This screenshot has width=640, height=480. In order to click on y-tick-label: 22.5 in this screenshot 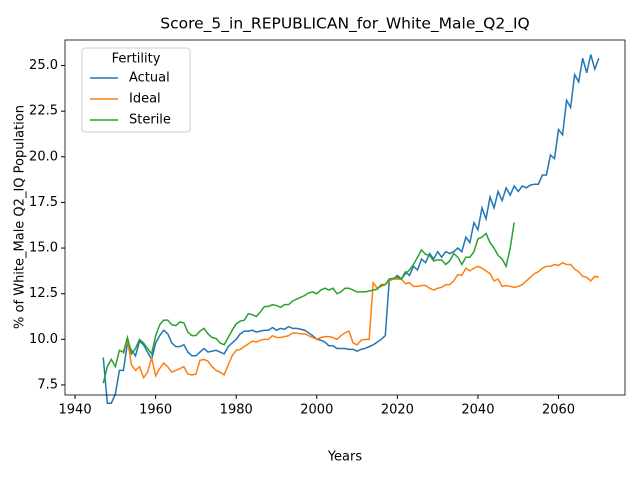, I will do `click(43, 111)`.